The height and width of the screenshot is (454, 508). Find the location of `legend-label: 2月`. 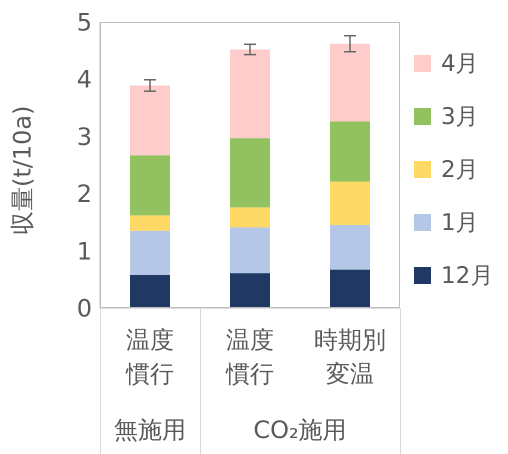

legend-label: 2月 is located at coordinates (460, 170).